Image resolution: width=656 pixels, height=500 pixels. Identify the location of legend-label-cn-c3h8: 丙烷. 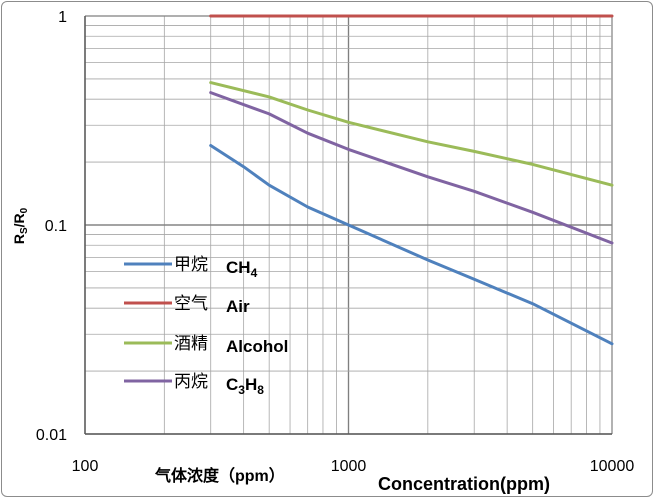
(191, 381).